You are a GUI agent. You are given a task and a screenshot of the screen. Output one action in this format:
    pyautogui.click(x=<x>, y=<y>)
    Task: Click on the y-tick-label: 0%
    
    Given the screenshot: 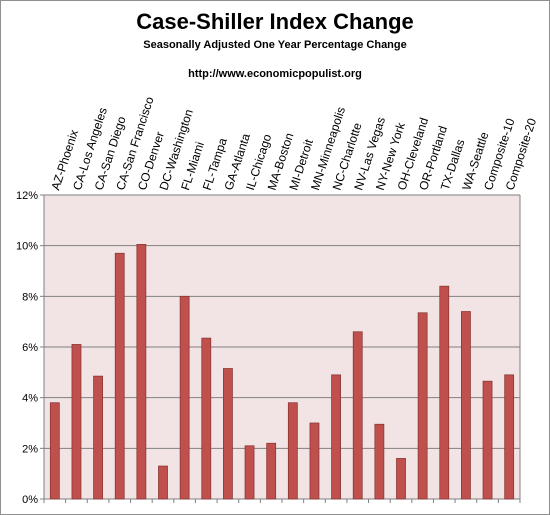 What is the action you would take?
    pyautogui.click(x=30, y=500)
    